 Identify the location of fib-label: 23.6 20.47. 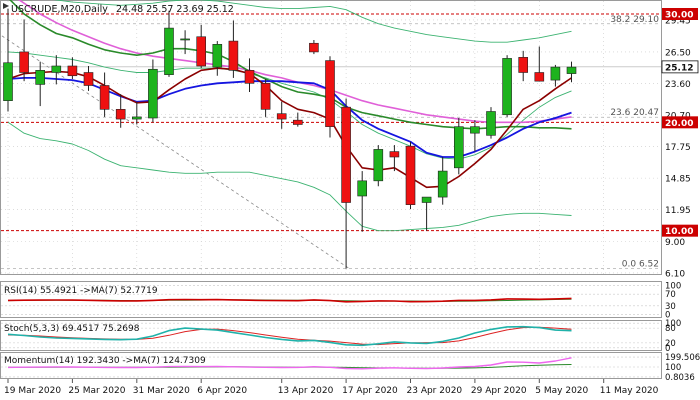
(634, 113).